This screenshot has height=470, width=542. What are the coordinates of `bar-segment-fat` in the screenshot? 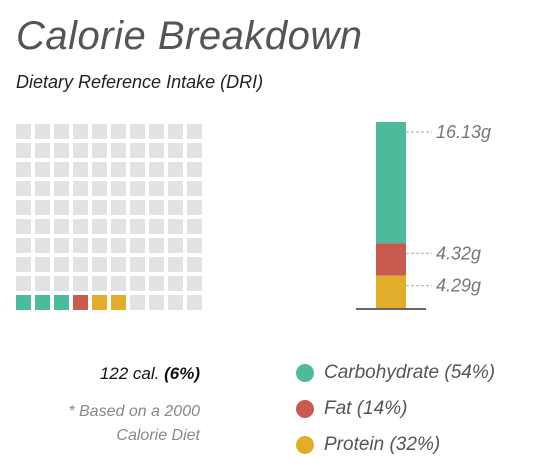 It's located at (391, 259).